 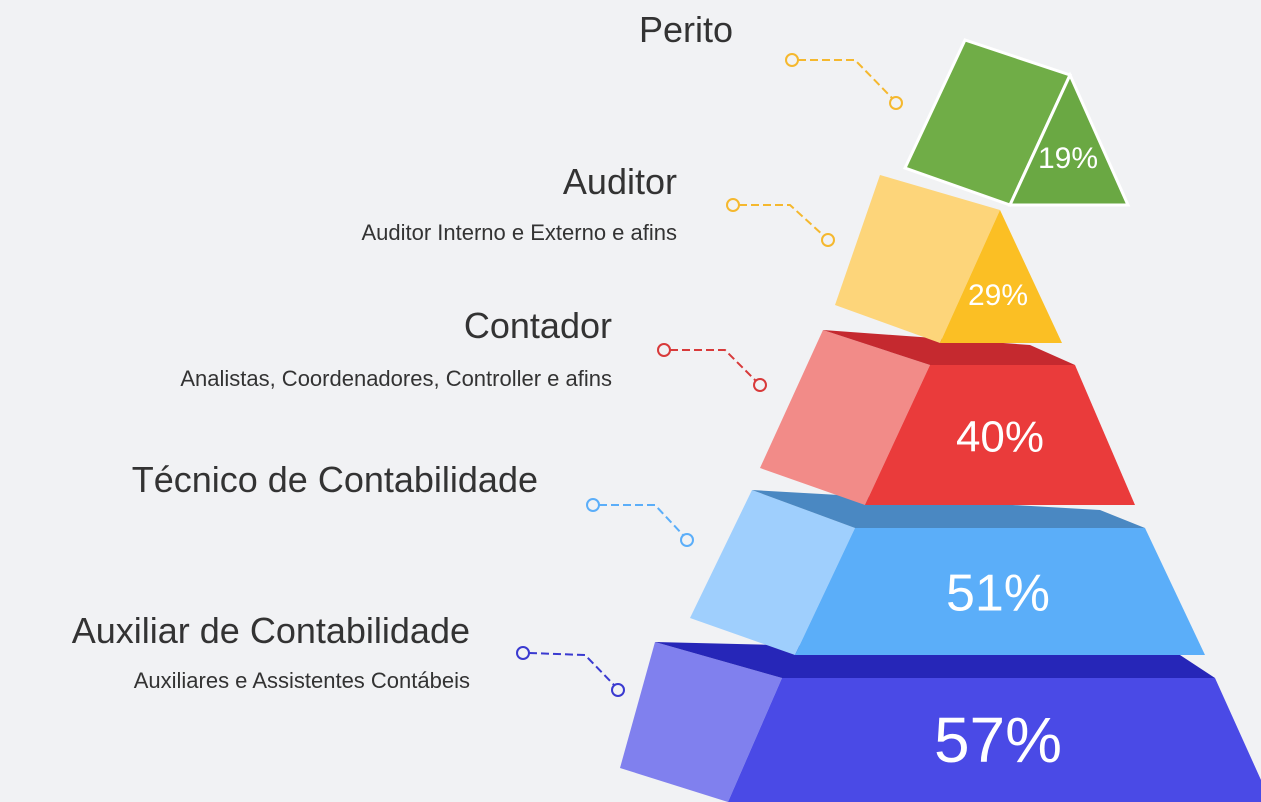 I want to click on block-top, so click(x=949, y=347).